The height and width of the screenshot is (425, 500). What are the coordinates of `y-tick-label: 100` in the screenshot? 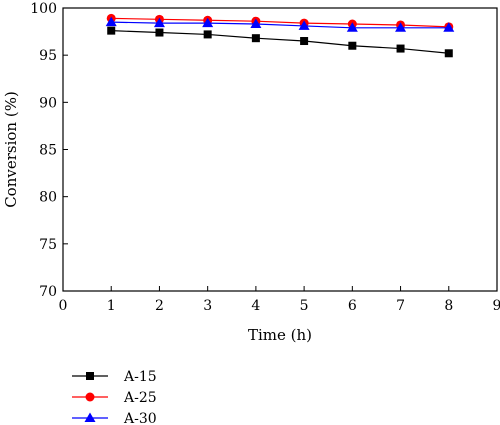 It's located at (43, 9).